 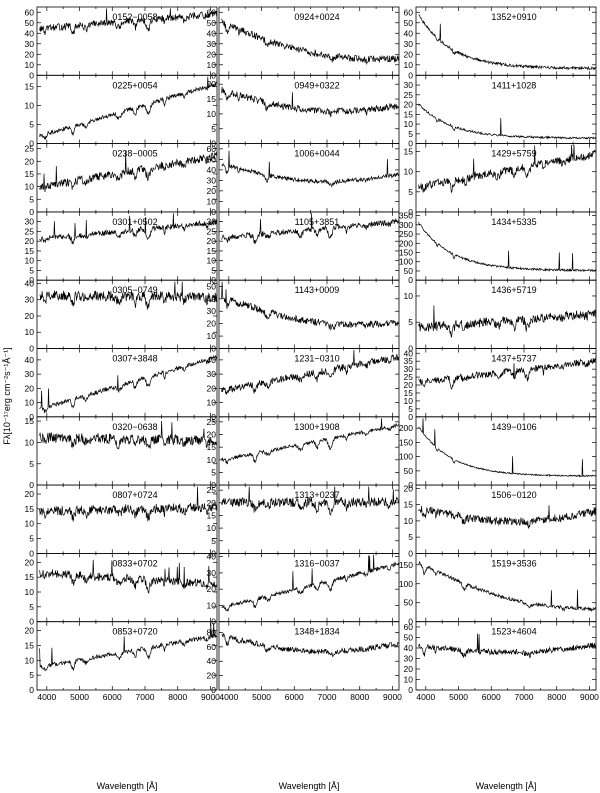 What do you see at coordinates (212, 231) in the screenshot?
I see `y-tick-label: 25` at bounding box center [212, 231].